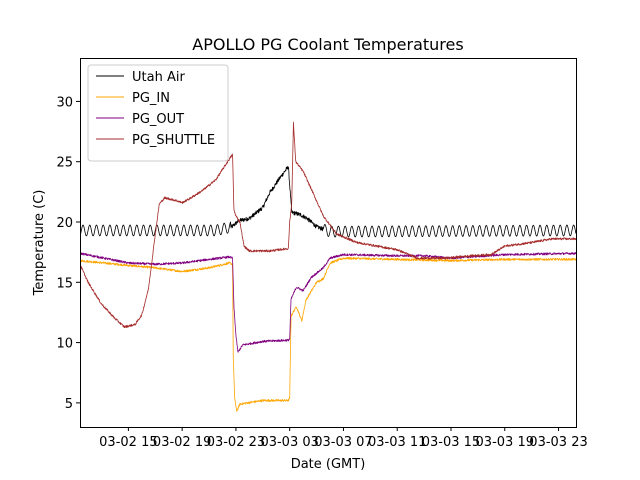 The image size is (640, 480). I want to click on x-tick-label: 03-03 03, so click(289, 442).